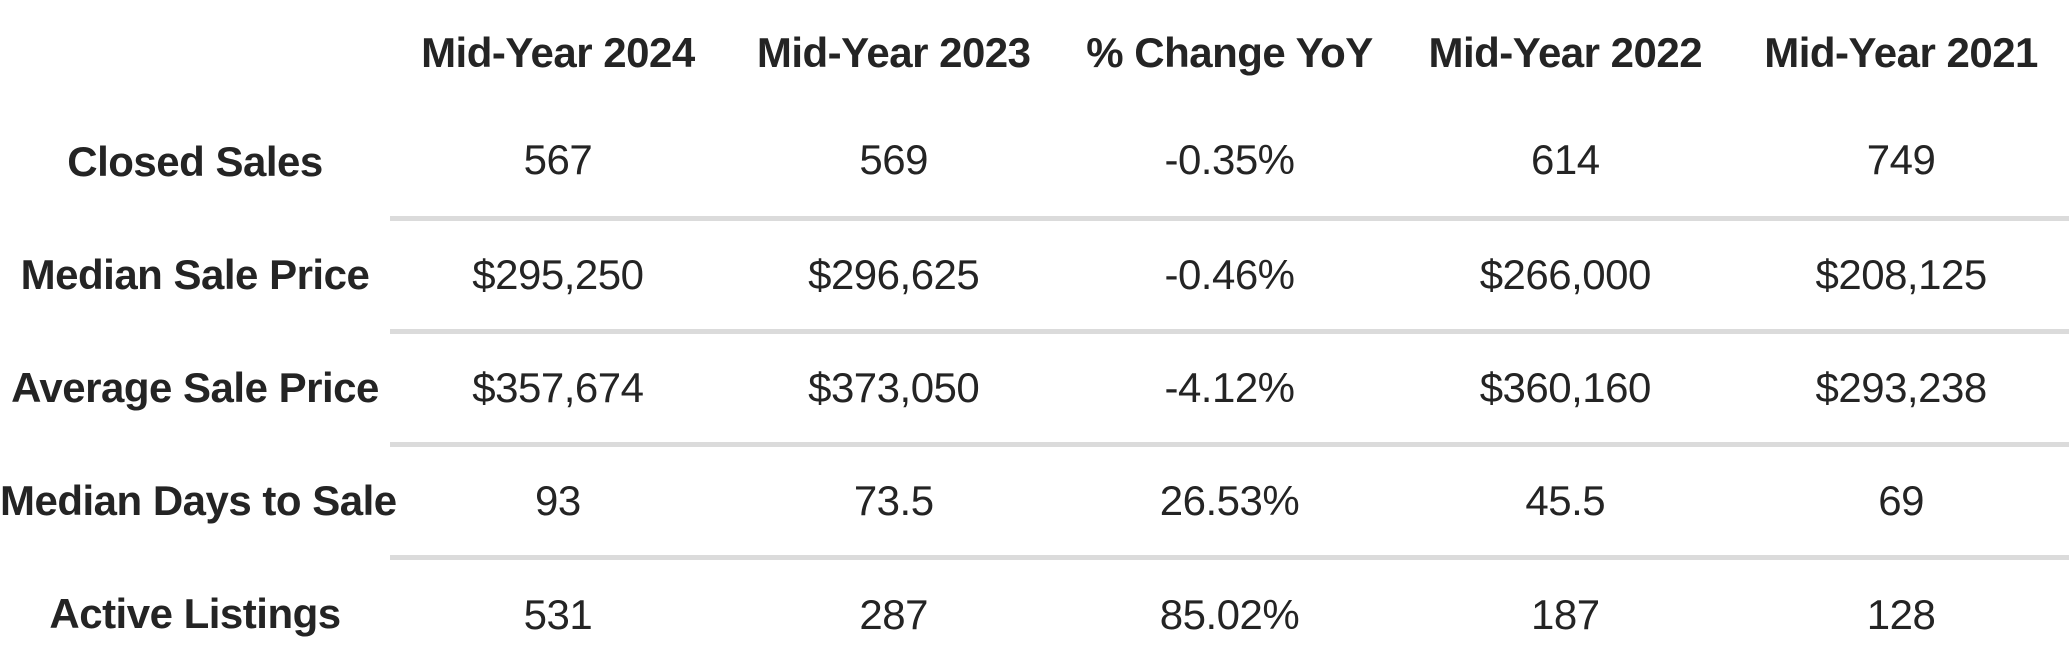  I want to click on cell-value: 614, so click(1565, 160).